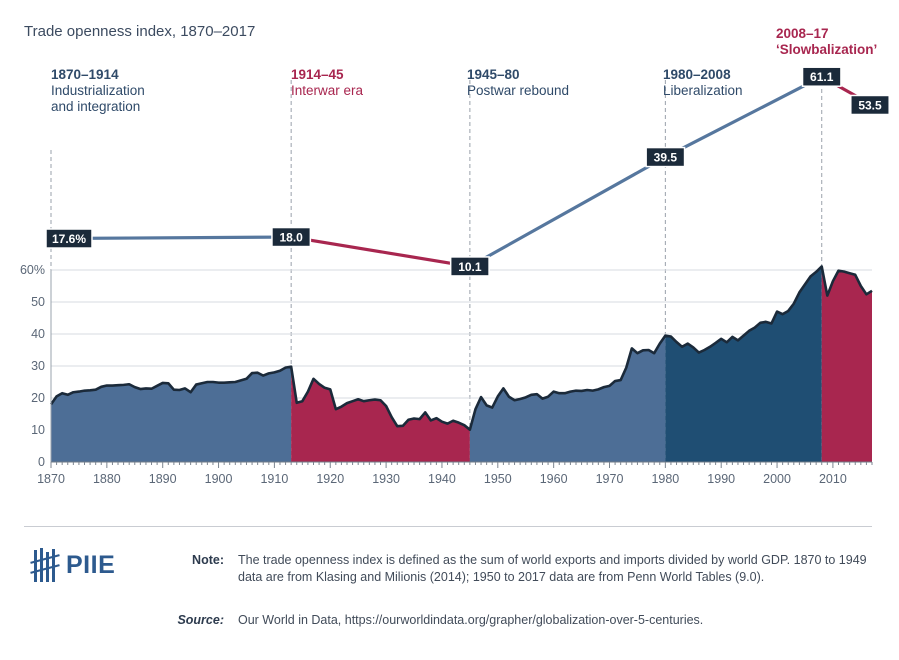 The width and height of the screenshot is (899, 660). What do you see at coordinates (41, 462) in the screenshot?
I see `y-tick-label: 0` at bounding box center [41, 462].